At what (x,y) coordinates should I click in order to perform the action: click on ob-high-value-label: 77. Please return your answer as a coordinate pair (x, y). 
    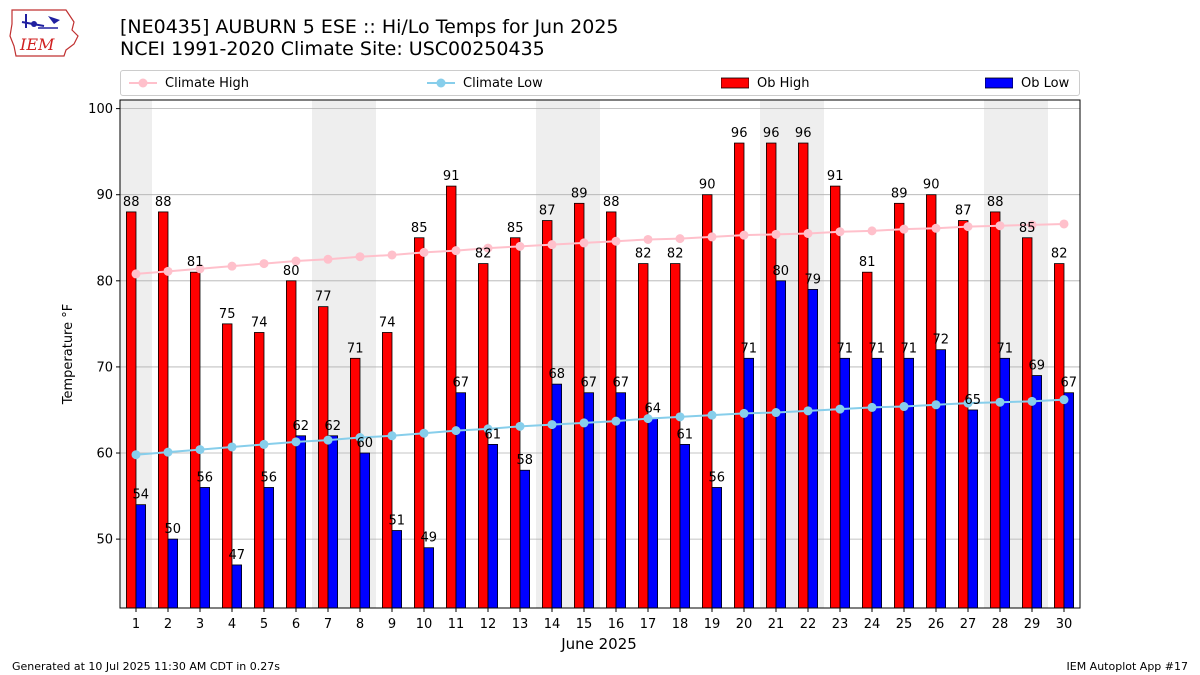
    Looking at the image, I should click on (323, 297).